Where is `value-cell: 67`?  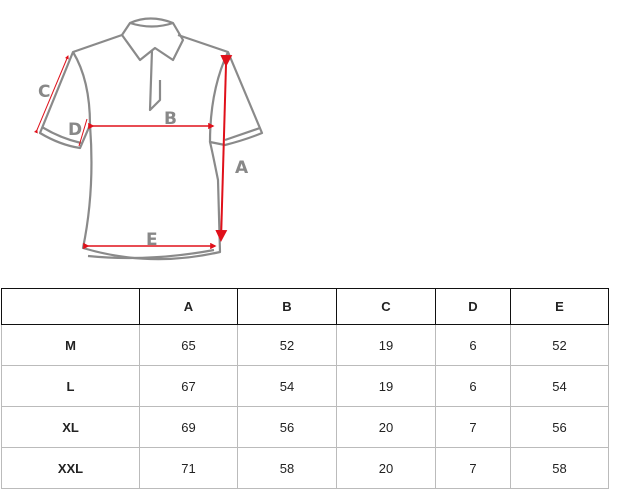
value-cell: 67 is located at coordinates (188, 386).